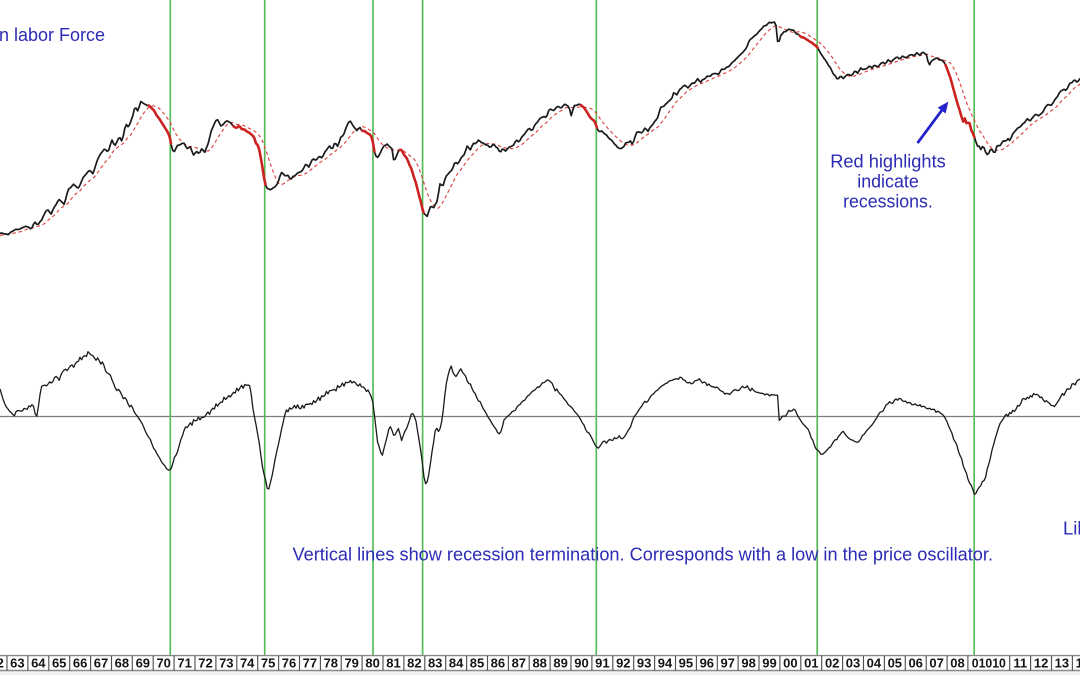 The height and width of the screenshot is (680, 1080). What do you see at coordinates (393, 663) in the screenshot?
I see `svg-text: 81` at bounding box center [393, 663].